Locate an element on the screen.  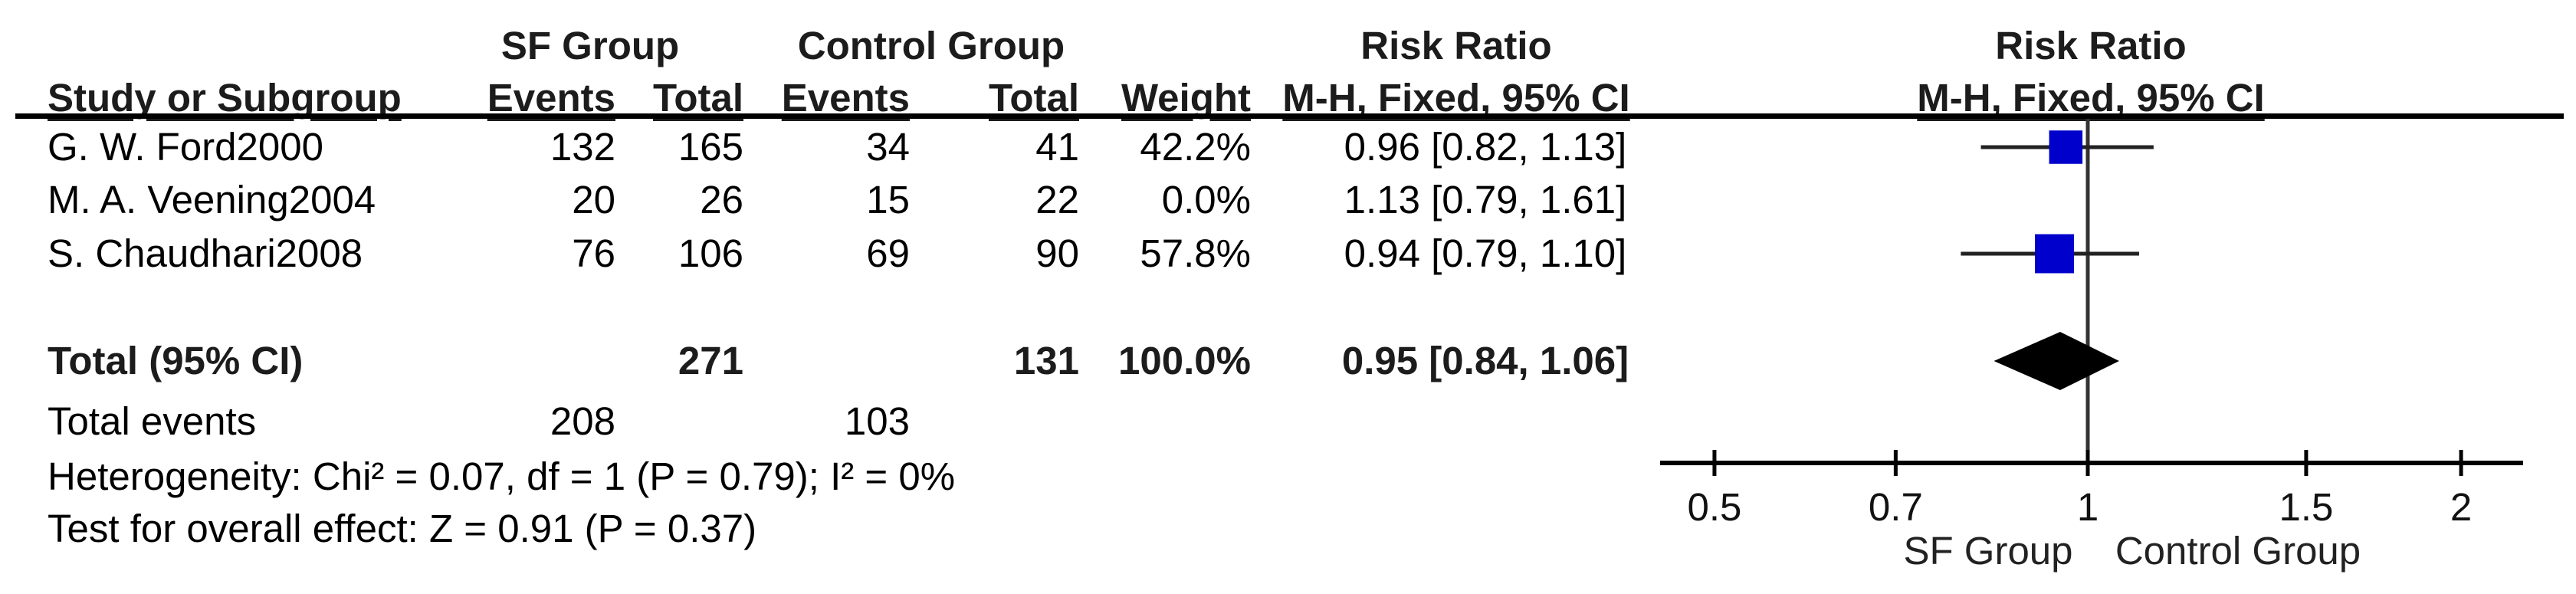
total-ctrl-total: 131 is located at coordinates (1046, 360).